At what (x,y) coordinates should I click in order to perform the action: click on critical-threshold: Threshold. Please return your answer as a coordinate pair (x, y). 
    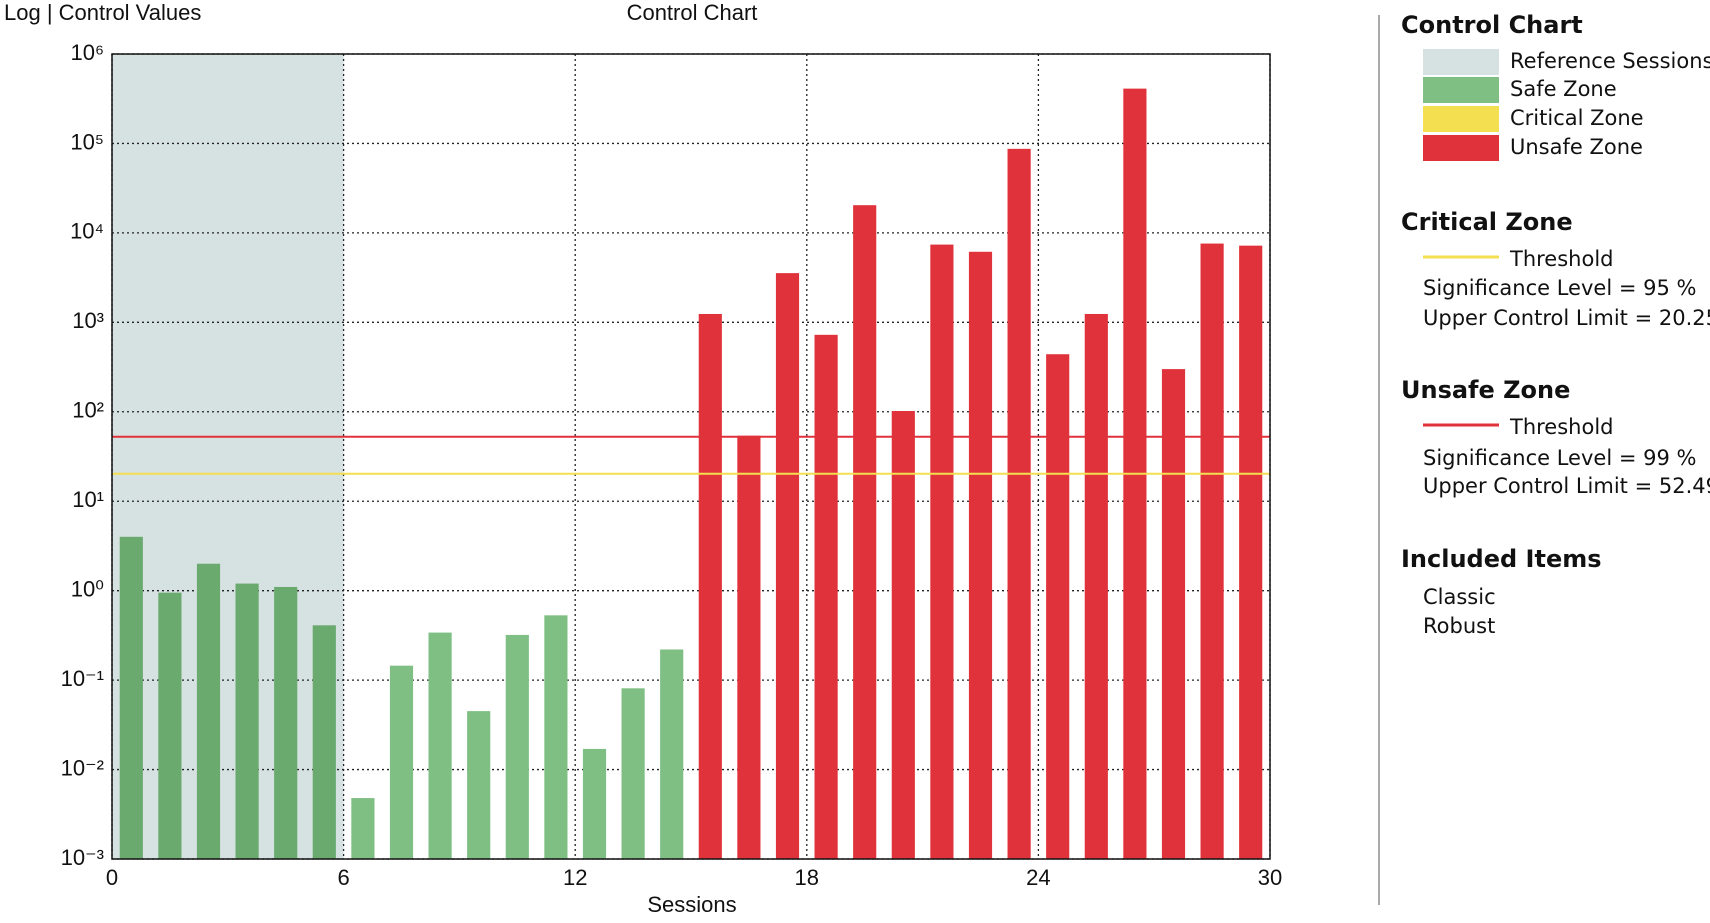
    Looking at the image, I should click on (1561, 259).